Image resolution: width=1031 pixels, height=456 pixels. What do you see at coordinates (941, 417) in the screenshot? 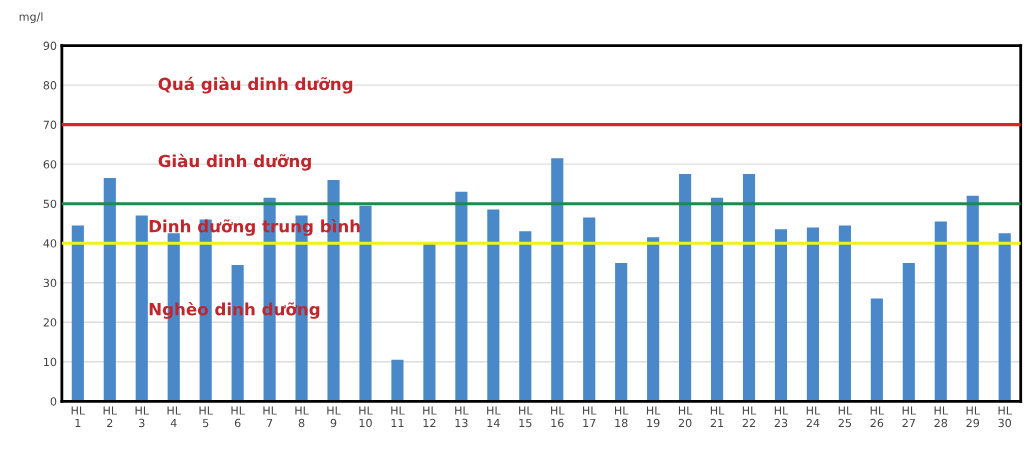
I see `x-tick-label: HL 28` at bounding box center [941, 417].